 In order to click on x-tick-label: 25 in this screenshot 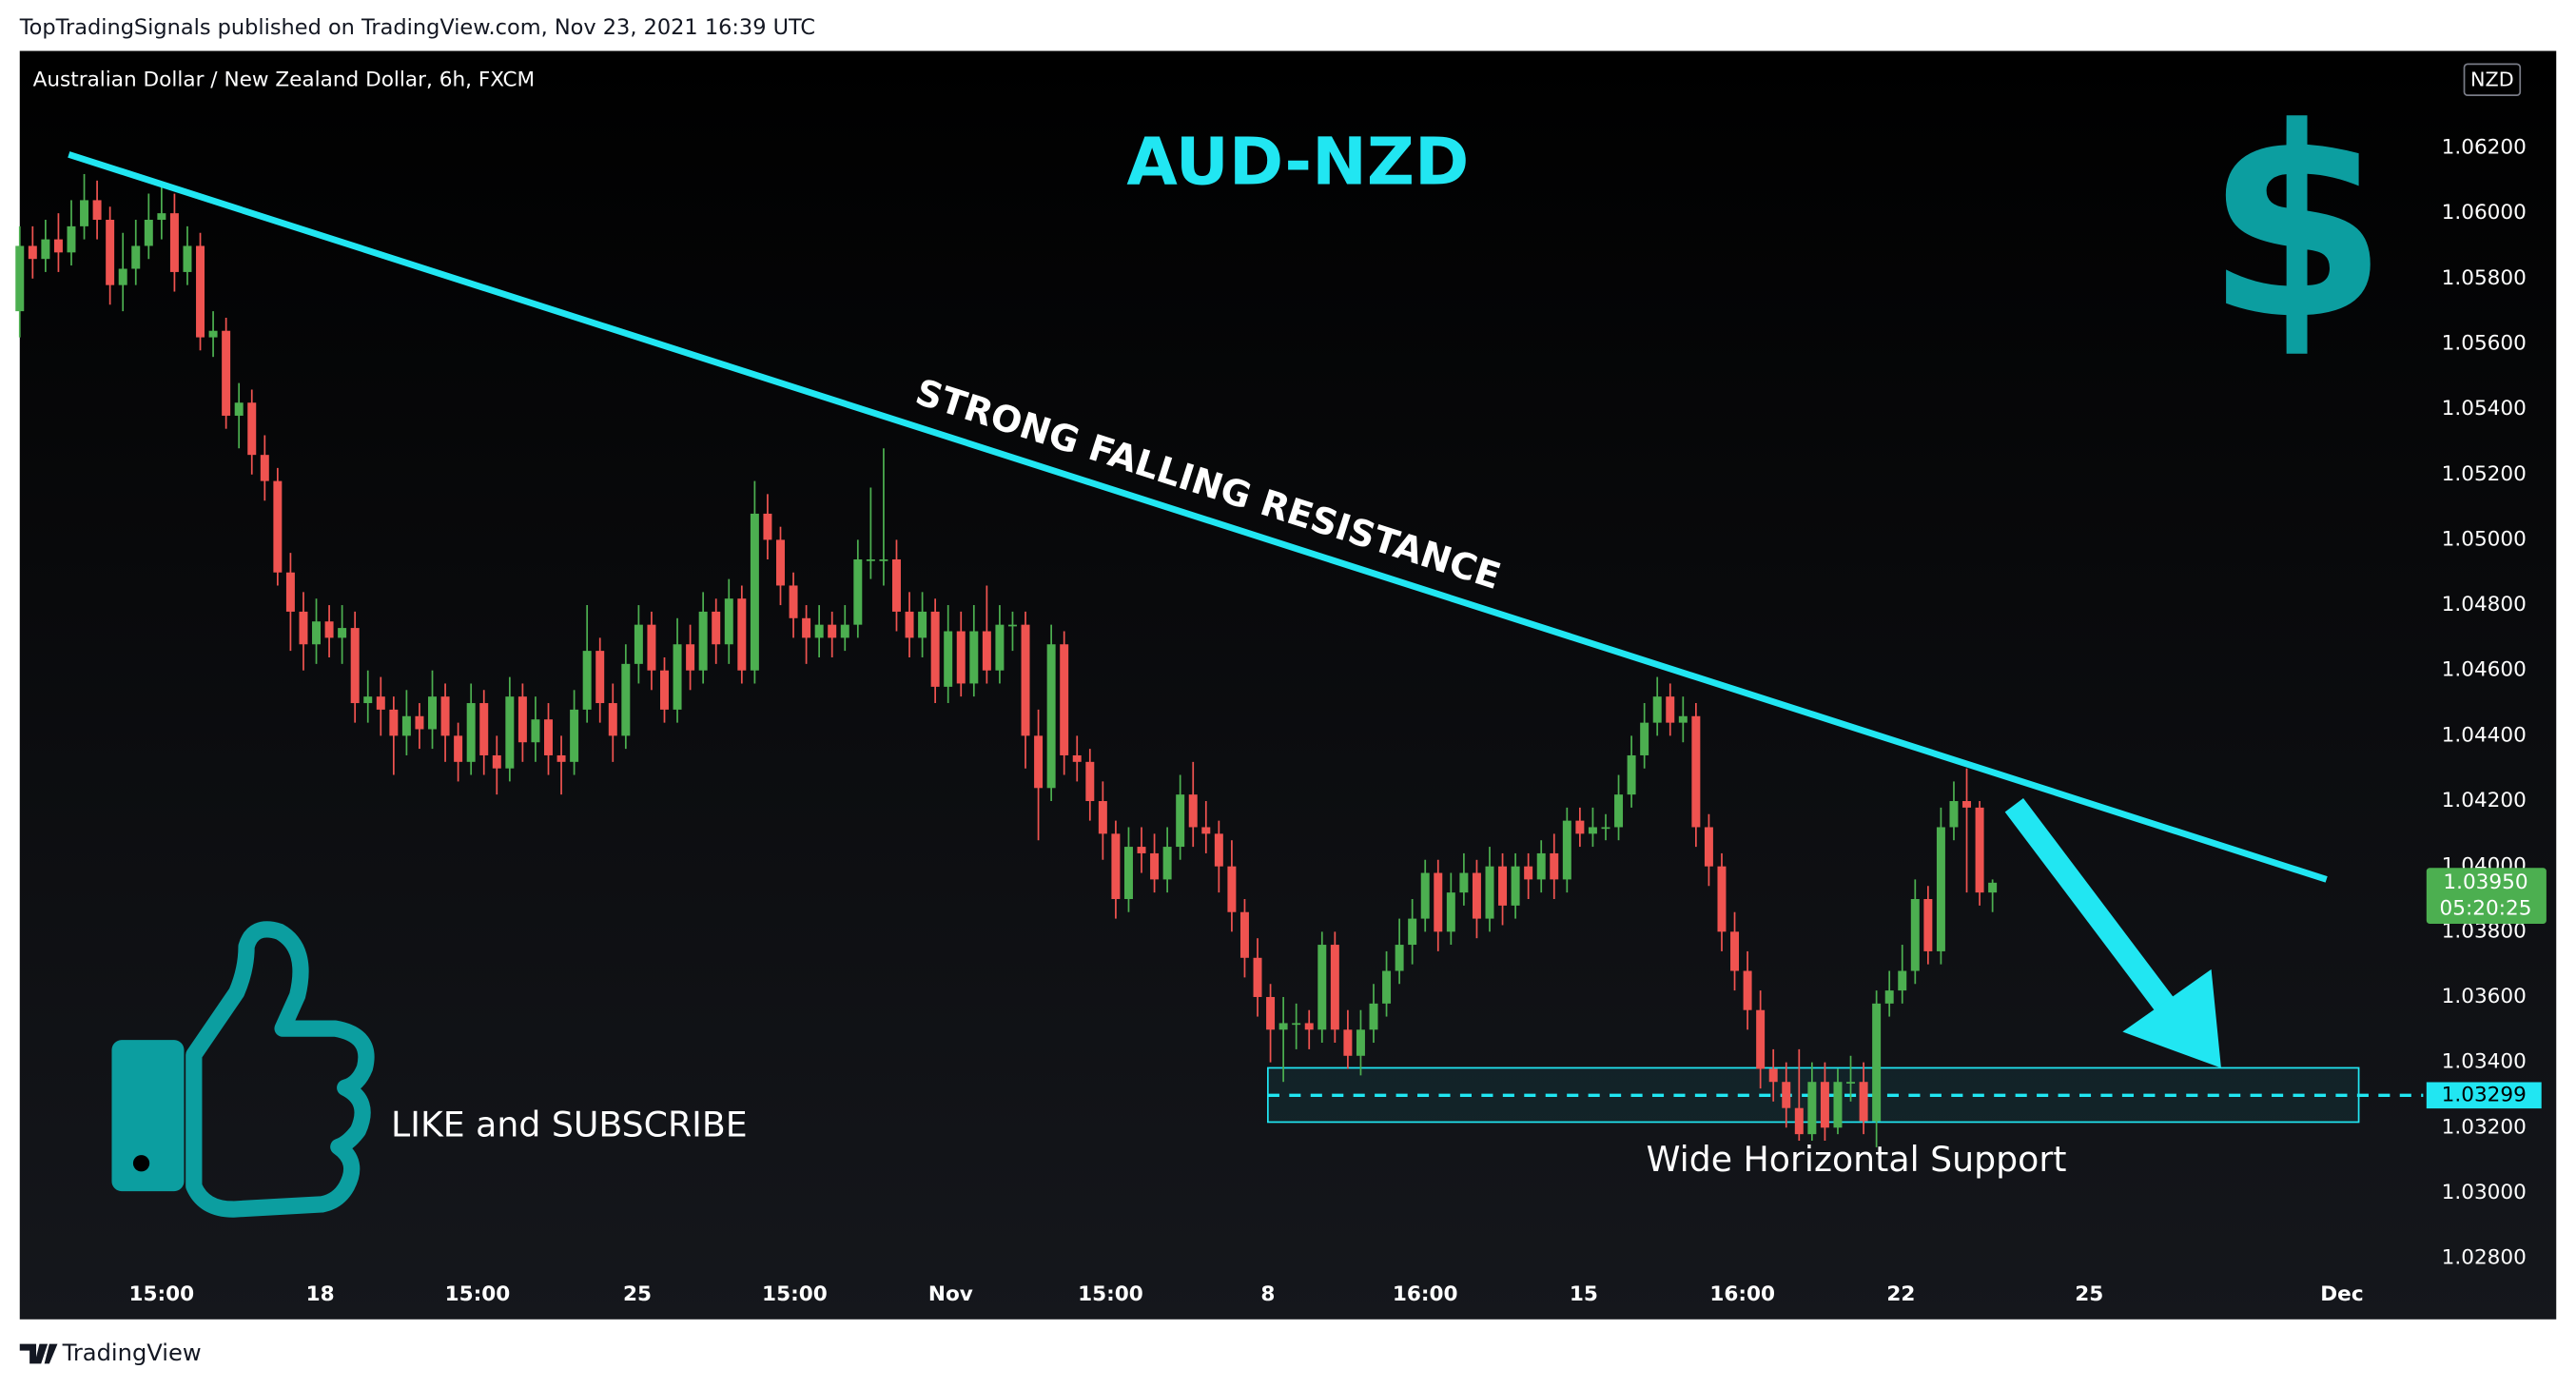, I will do `click(2089, 1294)`.